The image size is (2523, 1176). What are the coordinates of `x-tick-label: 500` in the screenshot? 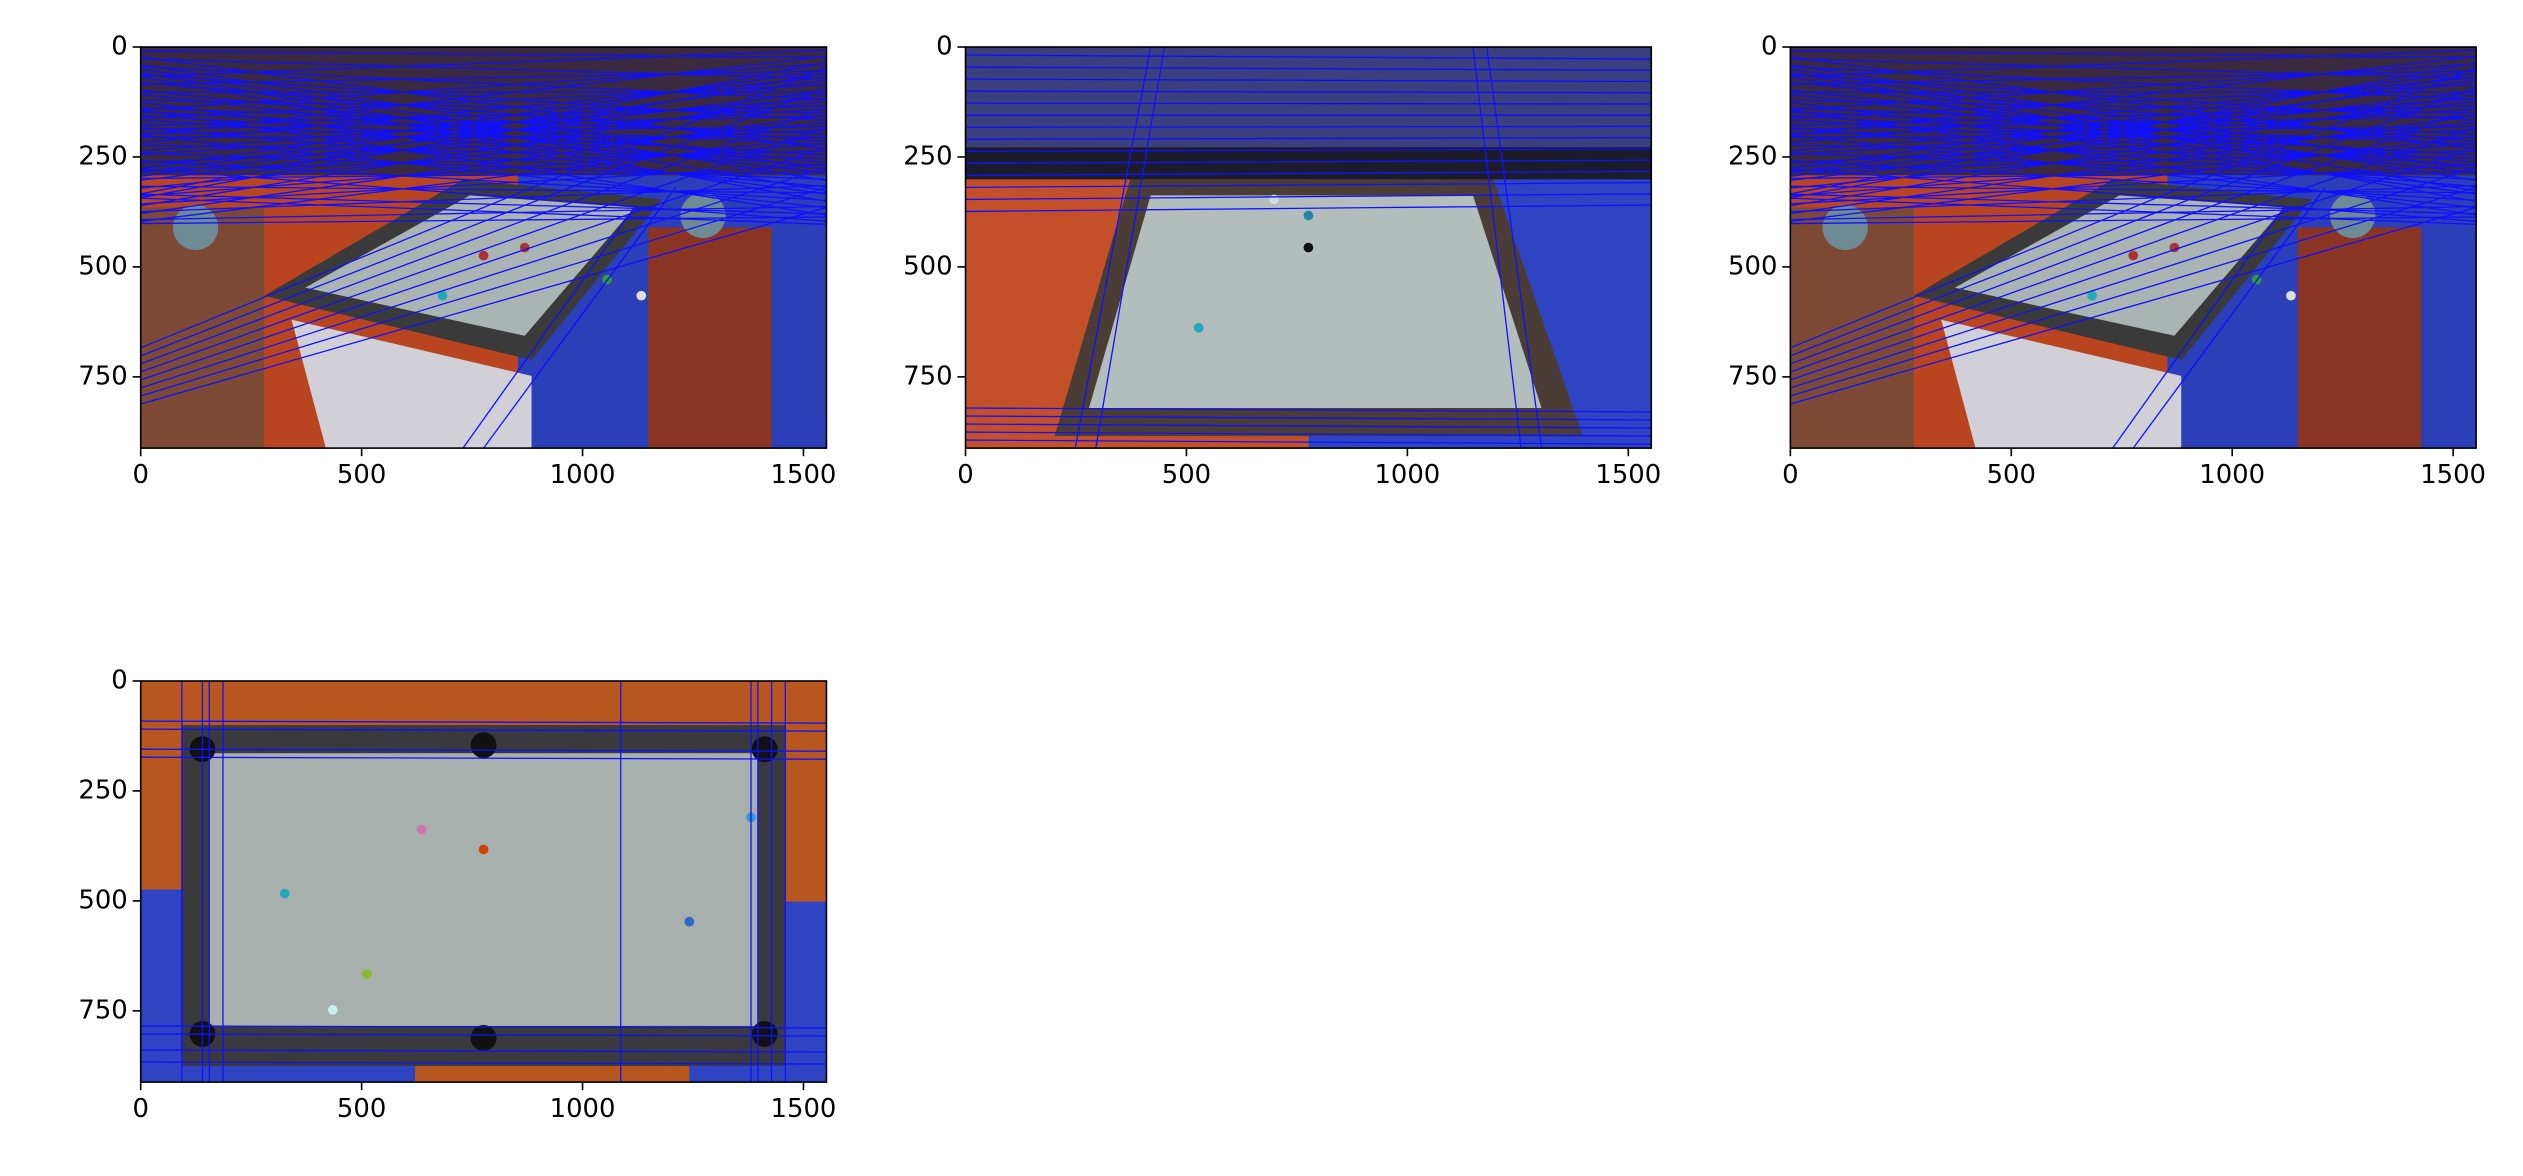 It's located at (361, 475).